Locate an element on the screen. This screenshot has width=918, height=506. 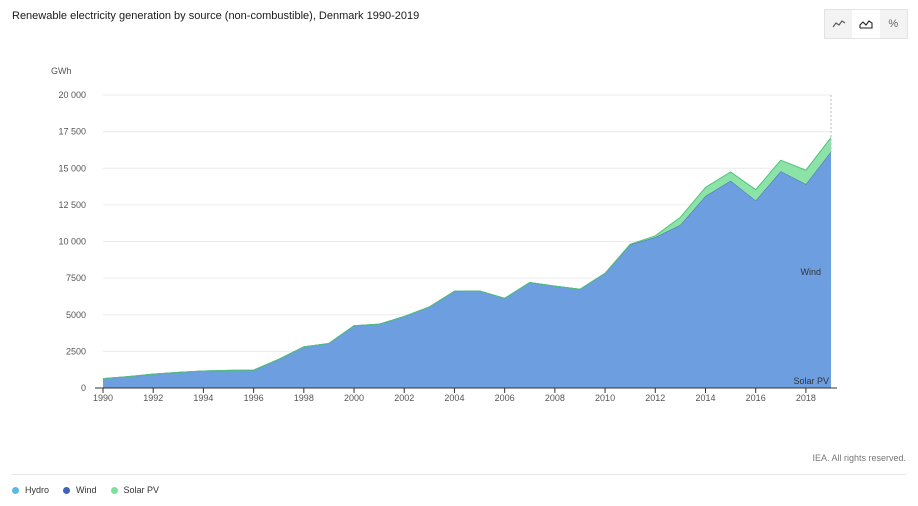
area-chart-toggle is located at coordinates (866, 24).